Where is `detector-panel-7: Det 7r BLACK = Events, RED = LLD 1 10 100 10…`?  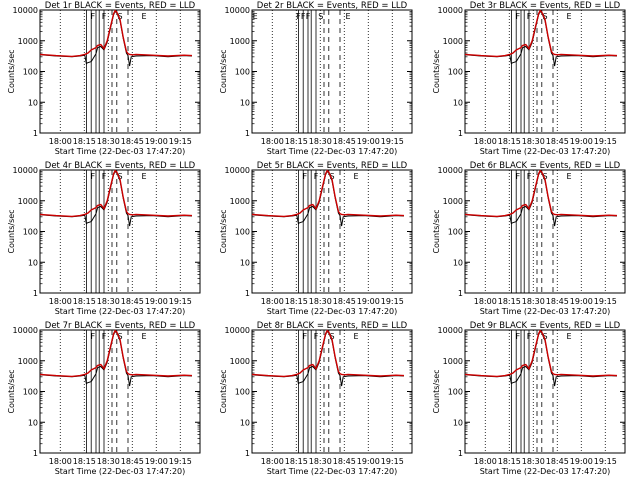 detector-panel-7: Det 7r BLACK = Events, RED = LLD 1 10 100 10… is located at coordinates (104, 398).